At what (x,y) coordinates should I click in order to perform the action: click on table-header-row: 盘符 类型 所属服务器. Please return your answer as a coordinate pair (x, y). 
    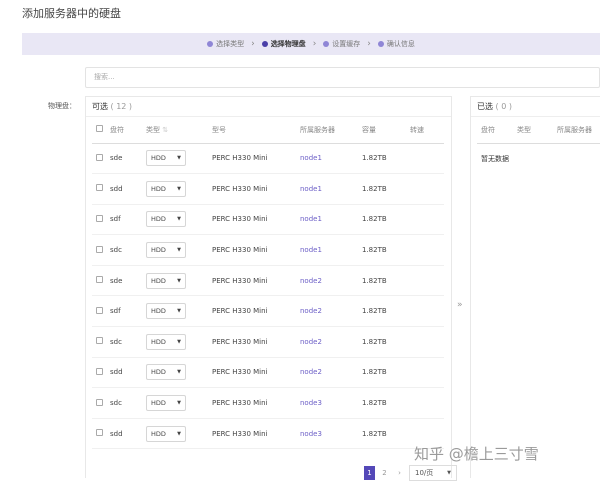
    Looking at the image, I should click on (538, 130).